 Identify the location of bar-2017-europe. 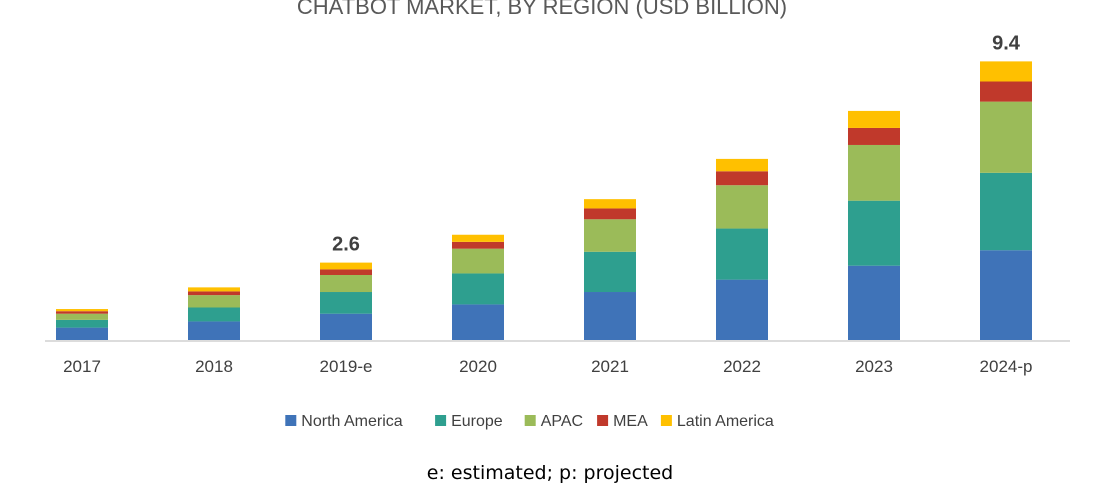
(82, 323).